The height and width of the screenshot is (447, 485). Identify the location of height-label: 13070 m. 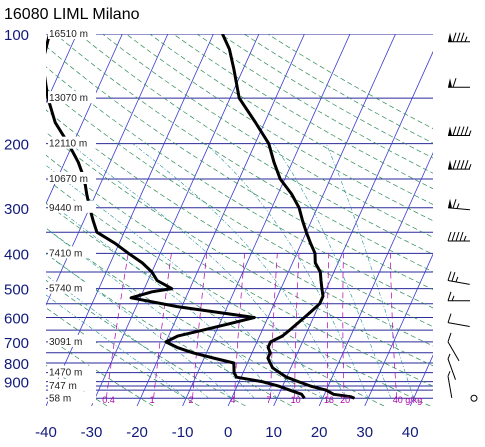
(68, 98).